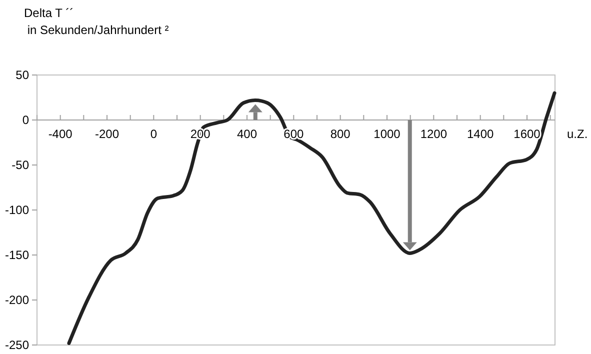 Image resolution: width=591 pixels, height=354 pixels. I want to click on y-tick-label: -150, so click(17, 255).